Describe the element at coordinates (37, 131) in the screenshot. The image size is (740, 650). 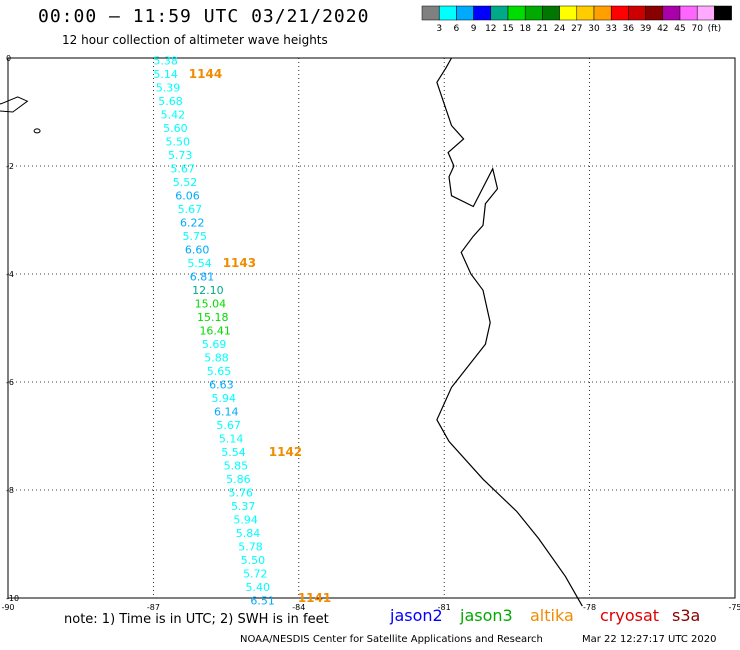
I see `small-island` at that location.